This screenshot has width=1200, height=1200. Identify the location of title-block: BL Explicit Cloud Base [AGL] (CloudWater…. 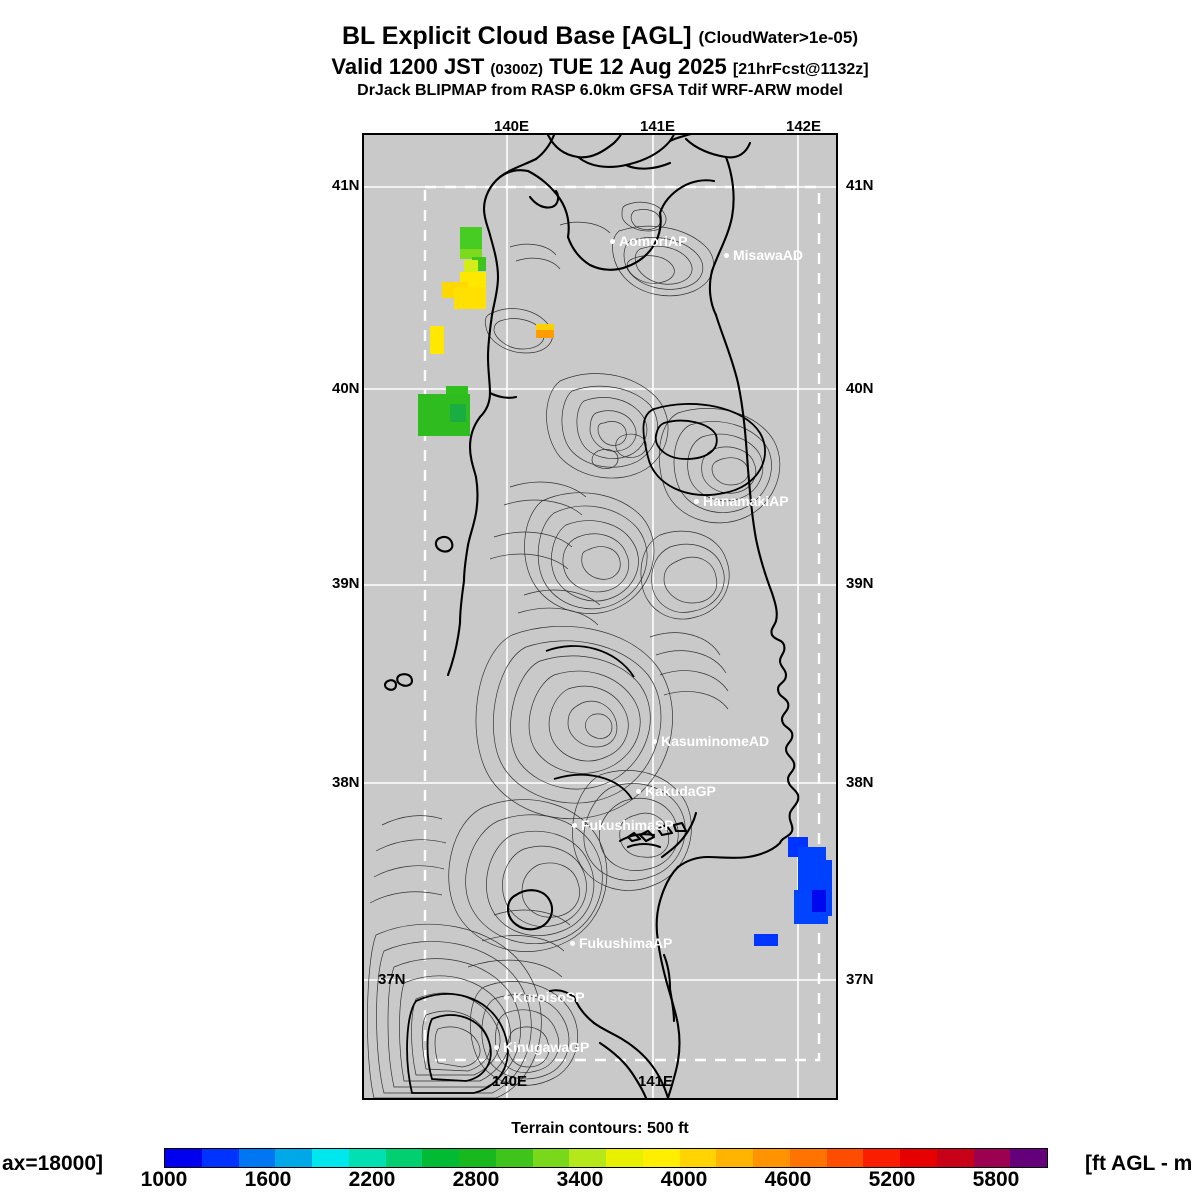
(600, 61).